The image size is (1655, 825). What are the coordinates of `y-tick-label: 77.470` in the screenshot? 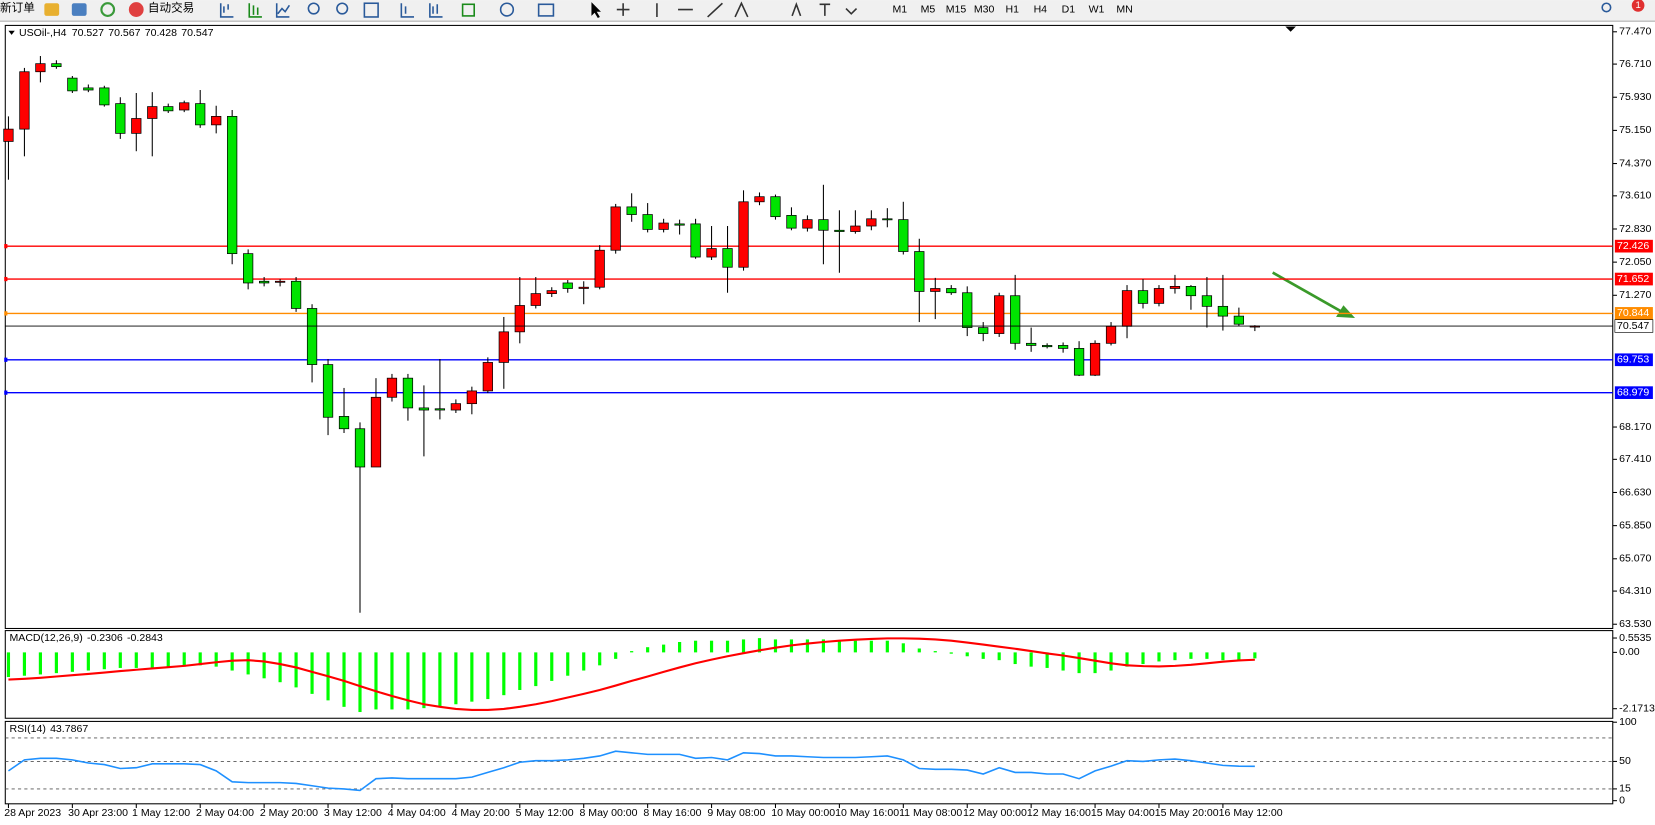 It's located at (1635, 32).